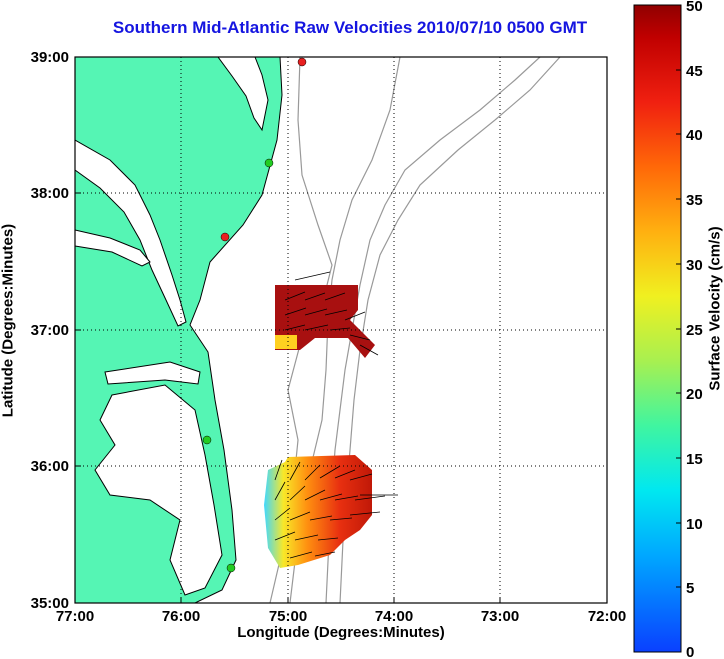 This screenshot has height=659, width=724. Describe the element at coordinates (694, 71) in the screenshot. I see `colorbar-tick-label: 45` at that location.